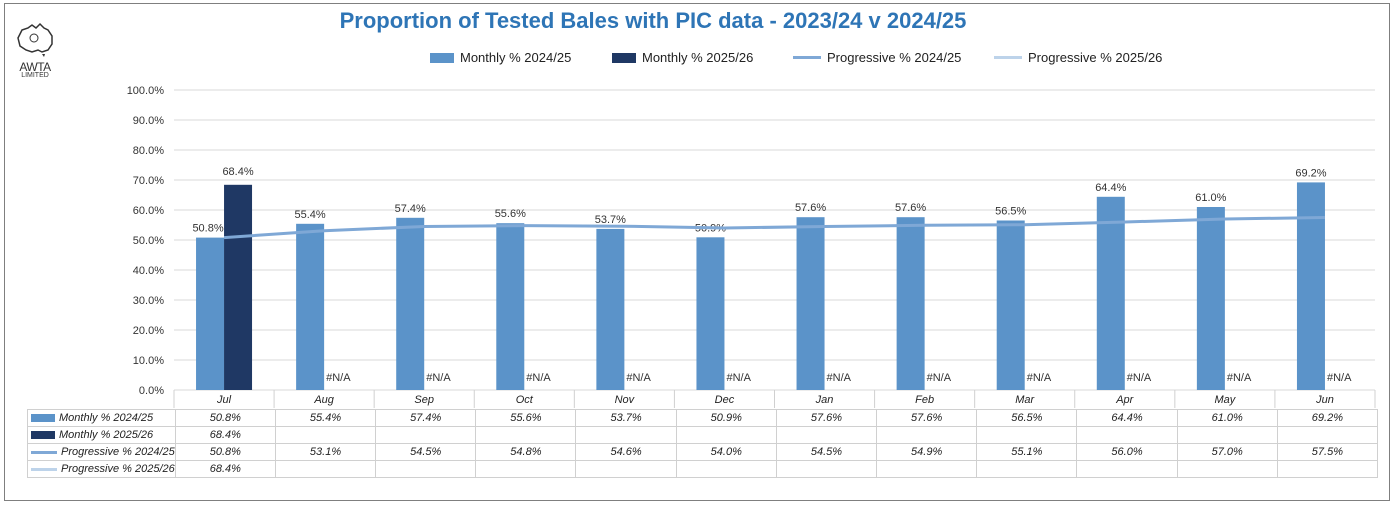  Describe the element at coordinates (426, 418) in the screenshot. I see `table-cell: 57.4%` at that location.